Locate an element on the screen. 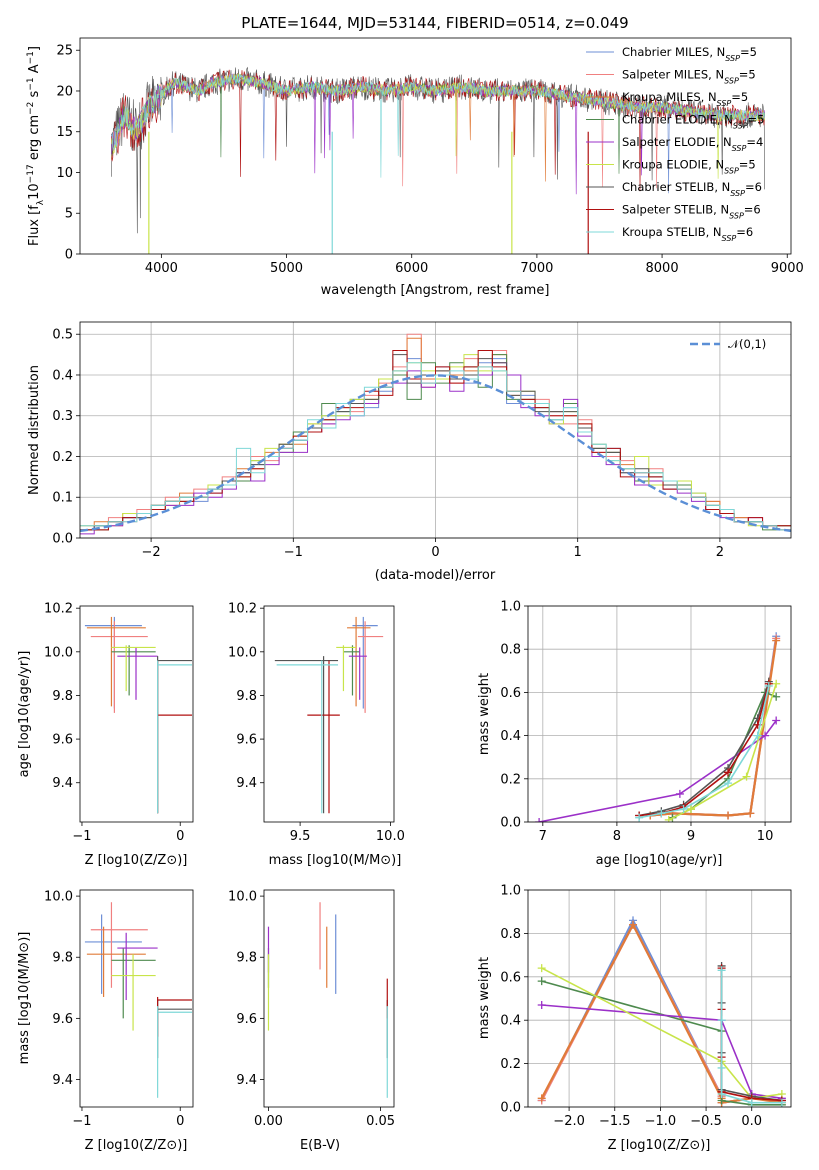  x-tick-label: −1 is located at coordinates (293, 552).